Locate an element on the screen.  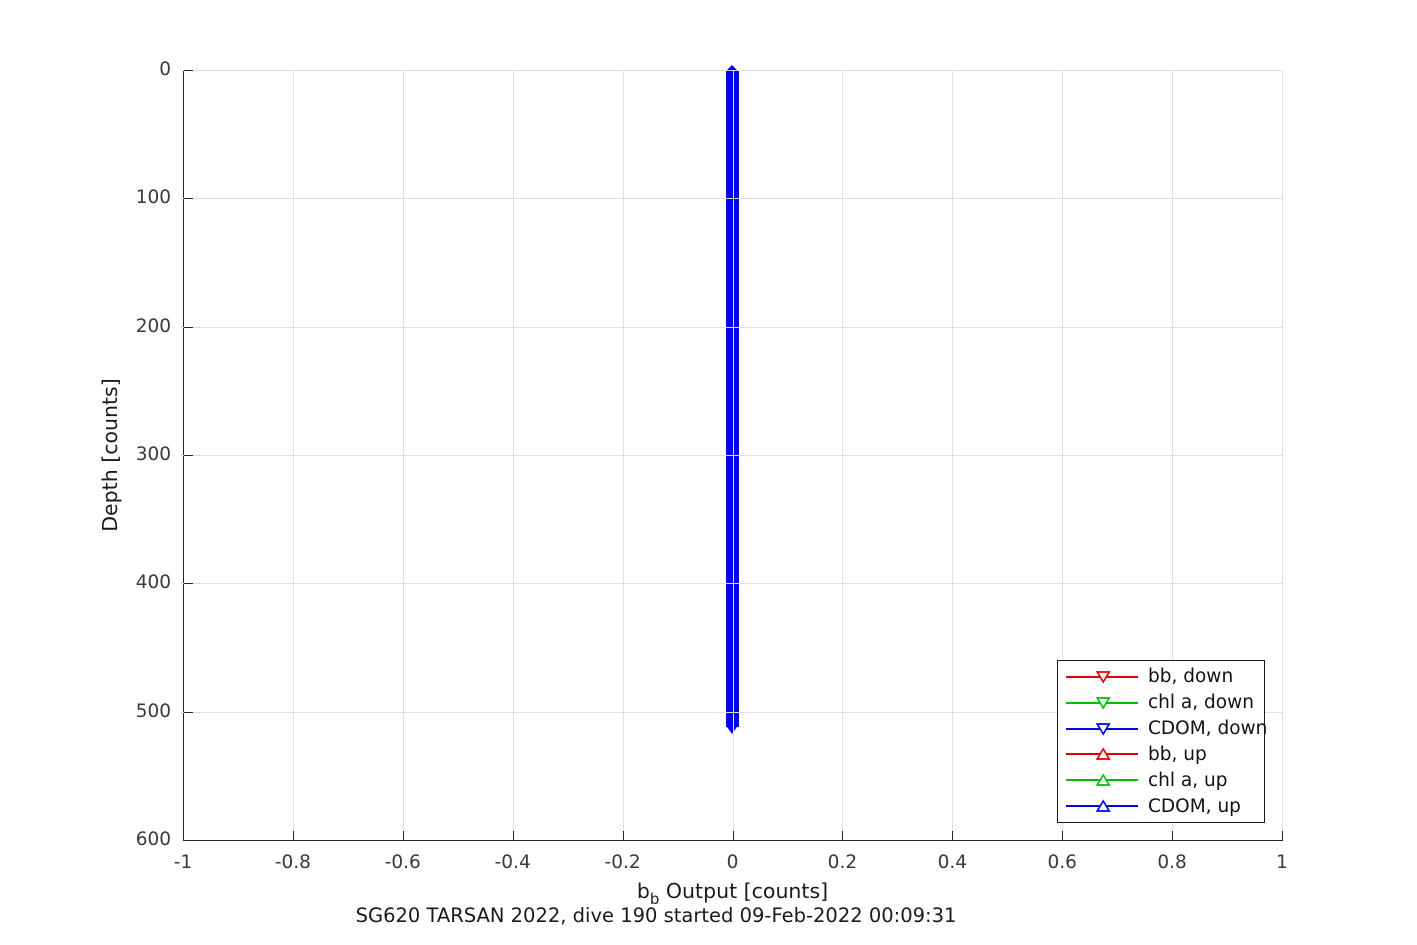
legend-entry: bb, down is located at coordinates (1165, 677).